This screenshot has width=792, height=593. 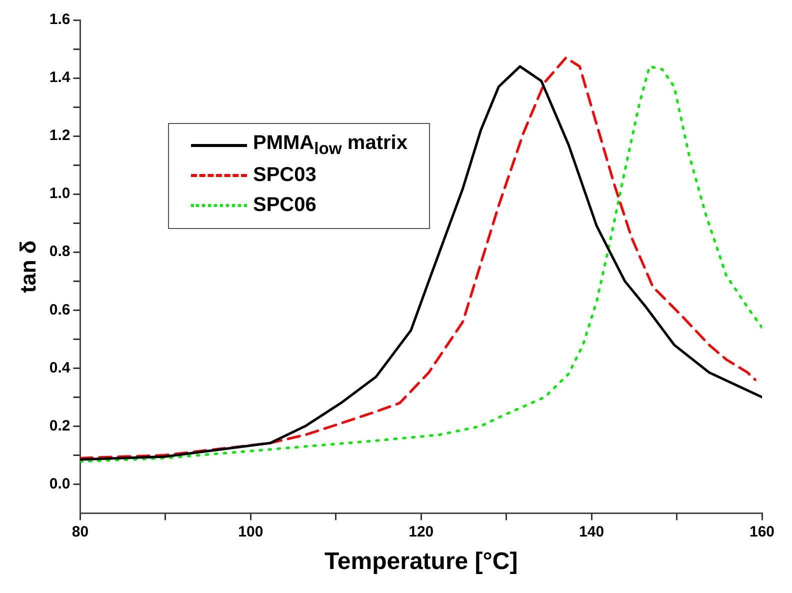 I want to click on y-tick-label: 0.6, so click(x=59, y=309).